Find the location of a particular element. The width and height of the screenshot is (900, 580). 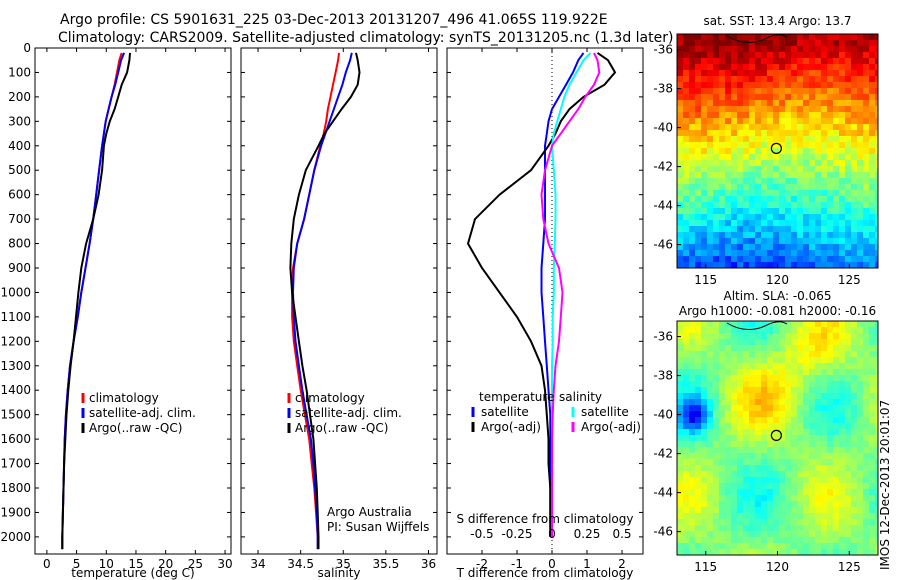

y-tick-label: 1300 is located at coordinates (15, 366).